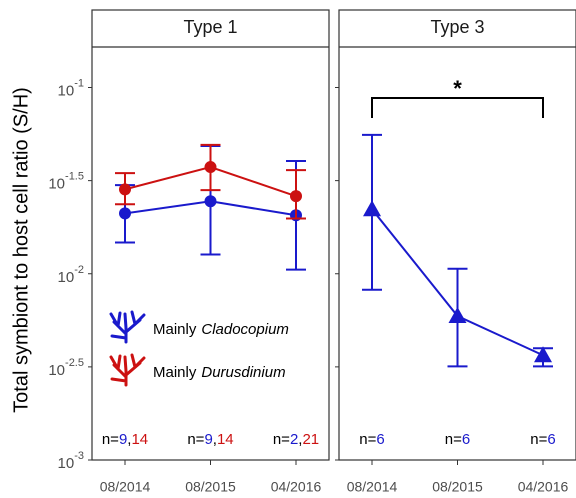 Image resolution: width=576 pixels, height=498 pixels. I want to click on n-count: 2, so click(294, 439).